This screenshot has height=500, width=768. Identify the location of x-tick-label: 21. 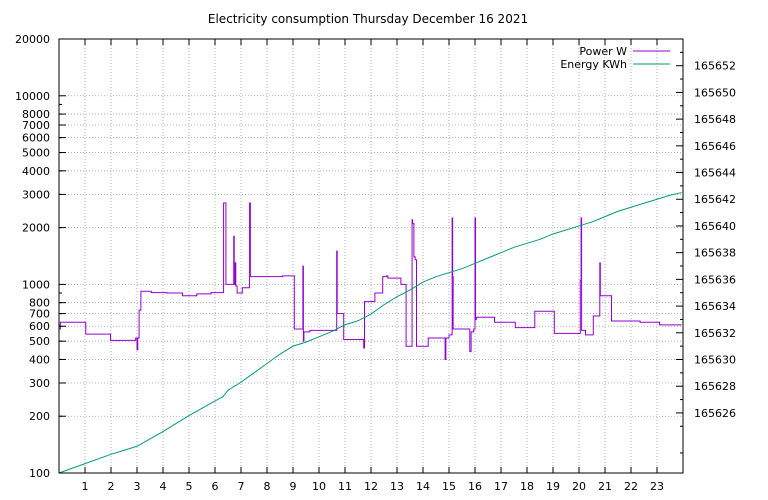
(605, 486).